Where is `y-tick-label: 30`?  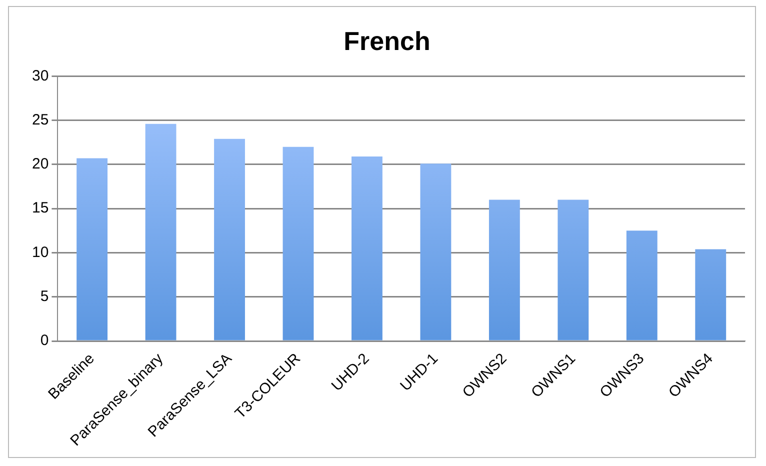
y-tick-label: 30 is located at coordinates (40, 75).